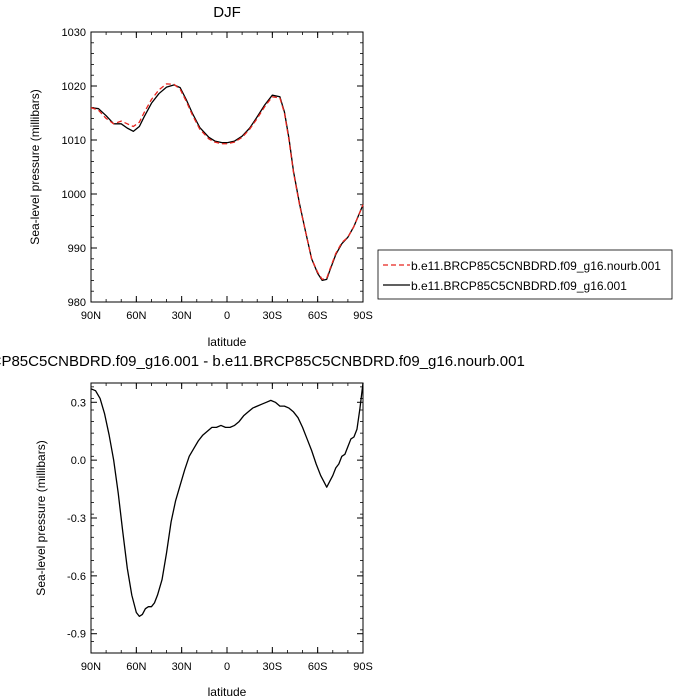  Describe the element at coordinates (78, 461) in the screenshot. I see `y-tick-label: 0.0` at that location.